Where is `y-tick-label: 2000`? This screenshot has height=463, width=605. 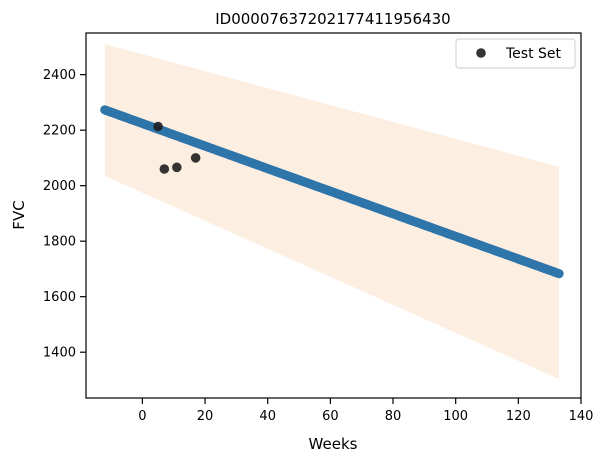
y-tick-label: 2000 is located at coordinates (59, 186).